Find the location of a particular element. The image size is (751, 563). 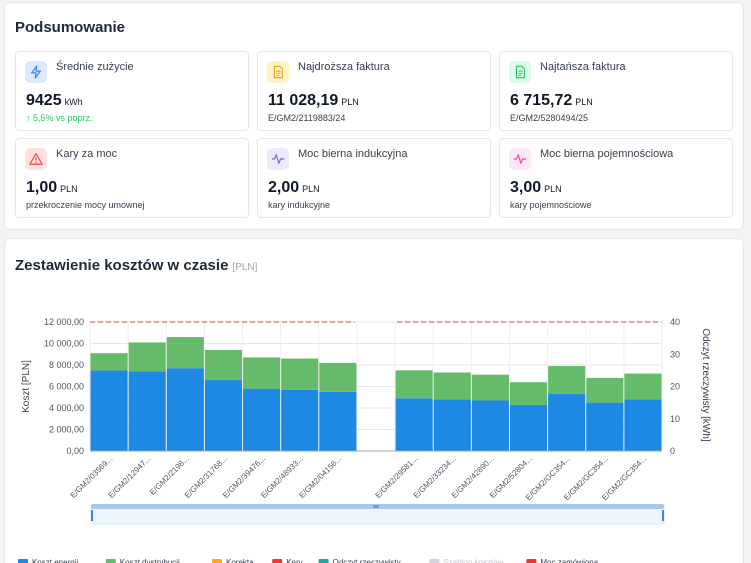

y-tick-label: 2 000,00 is located at coordinates (66, 430).